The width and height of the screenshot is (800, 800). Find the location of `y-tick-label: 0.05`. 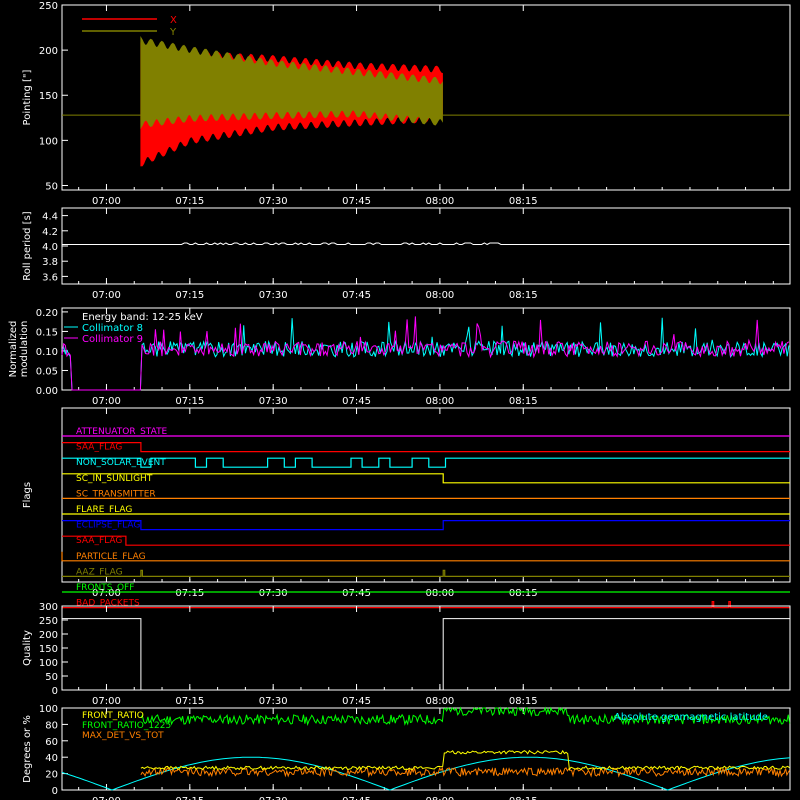

y-tick-label: 0.05 is located at coordinates (47, 371).